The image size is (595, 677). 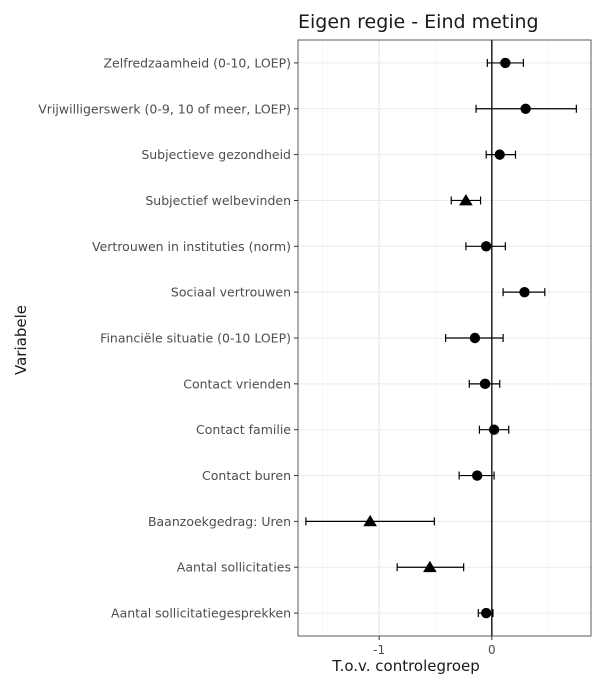 What do you see at coordinates (191, 246) in the screenshot?
I see `y-tick-label: Vertrouwen in instituties (norm)` at bounding box center [191, 246].